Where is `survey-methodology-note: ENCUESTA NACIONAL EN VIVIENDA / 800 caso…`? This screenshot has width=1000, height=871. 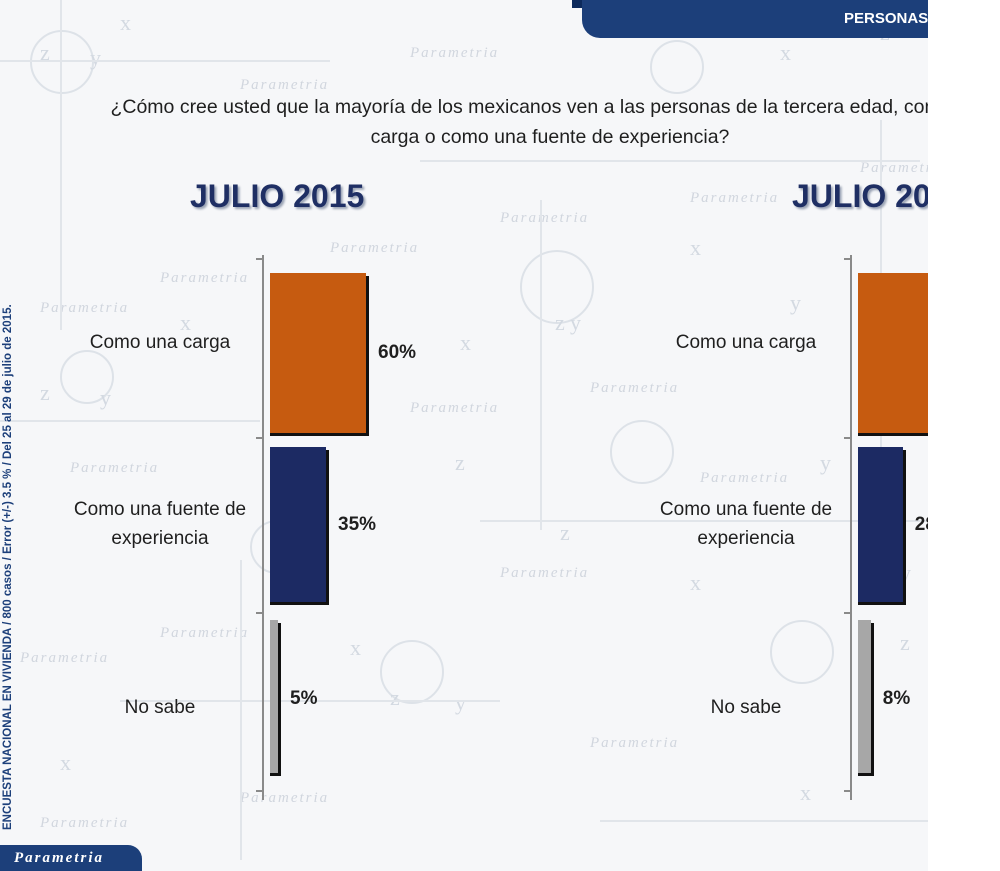 survey-methodology-note: ENCUESTA NACIONAL EN VIVIENDA / 800 caso… is located at coordinates (8, 567).